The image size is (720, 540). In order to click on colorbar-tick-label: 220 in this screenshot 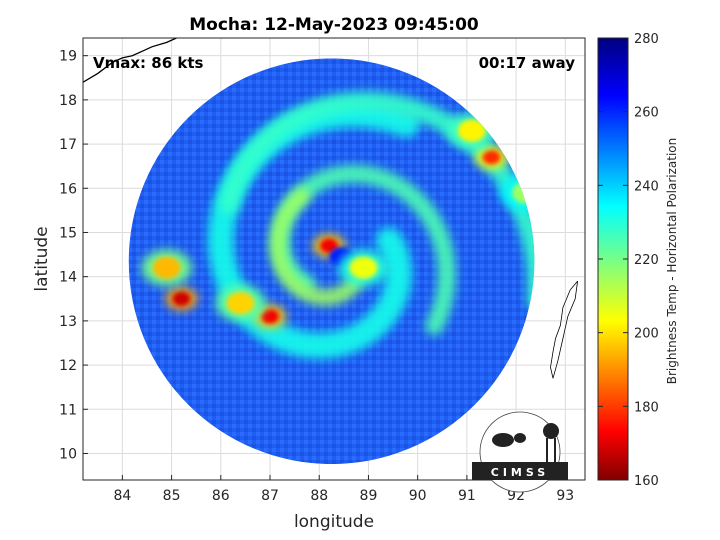, I will do `click(646, 260)`.